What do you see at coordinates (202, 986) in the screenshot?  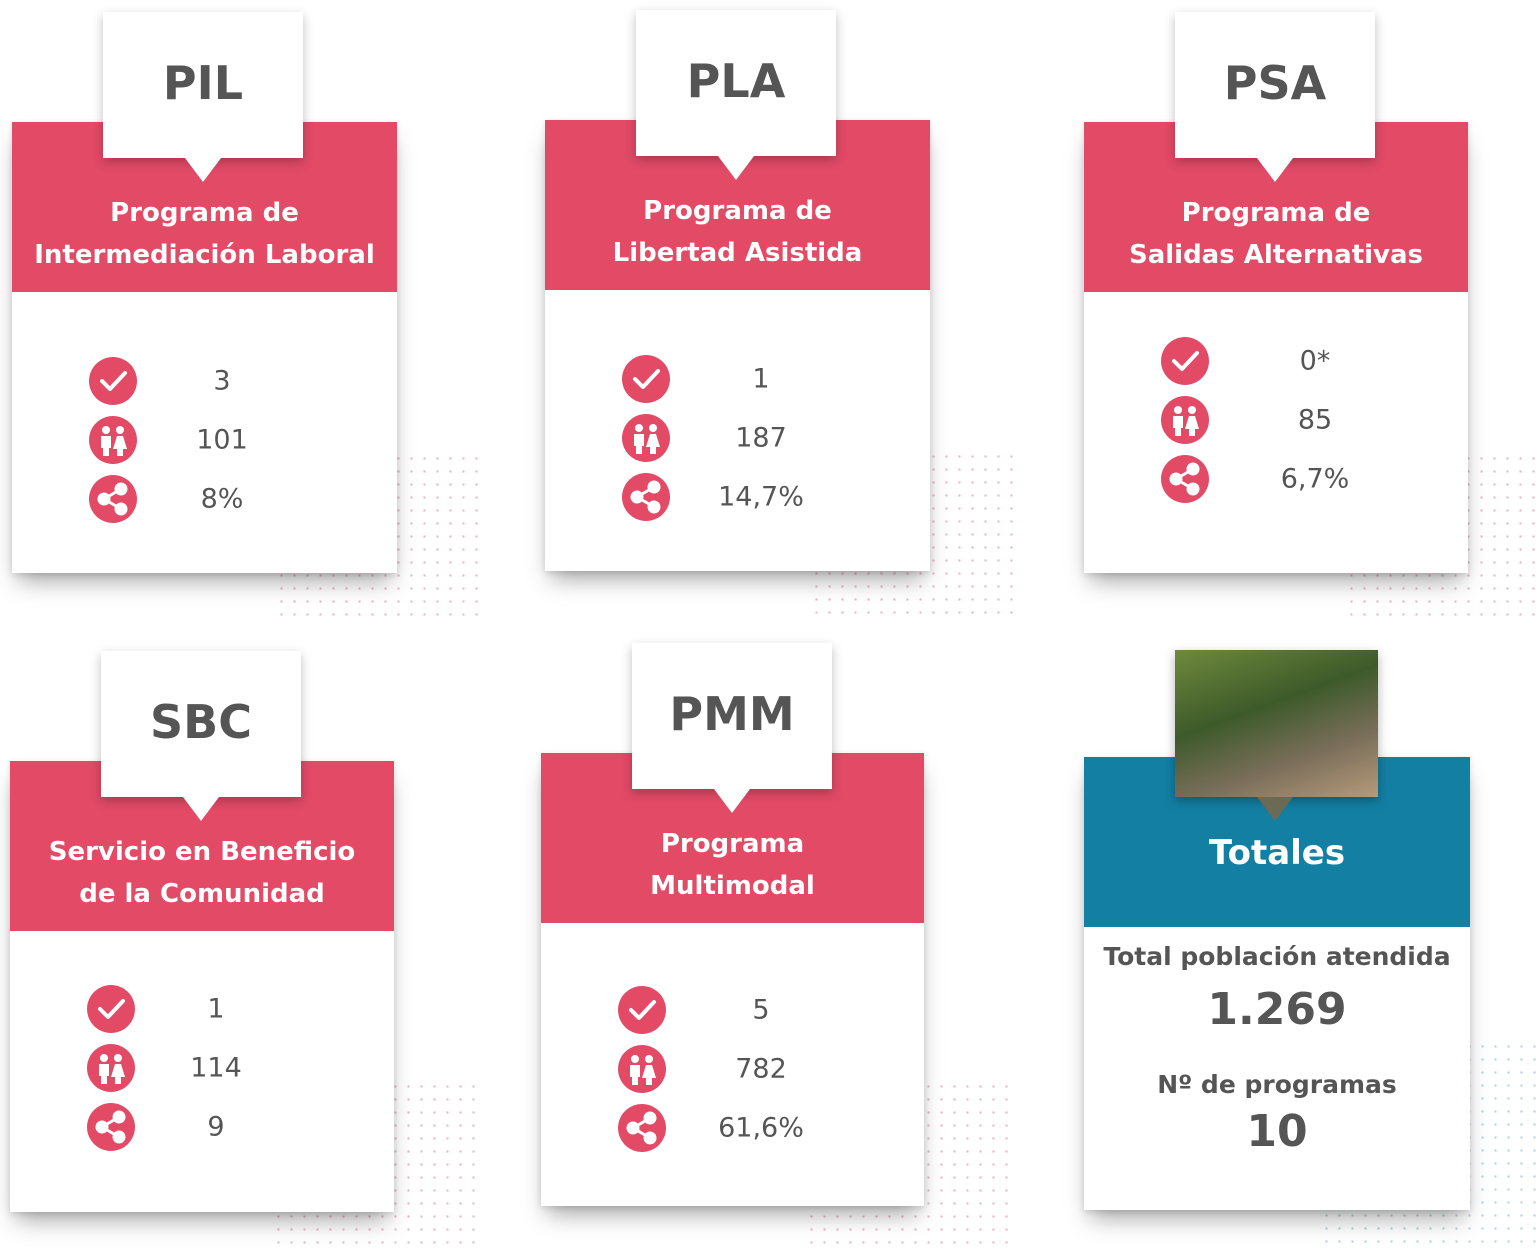 I see `card: Servicio en Beneficio de la Comunidad` at bounding box center [202, 986].